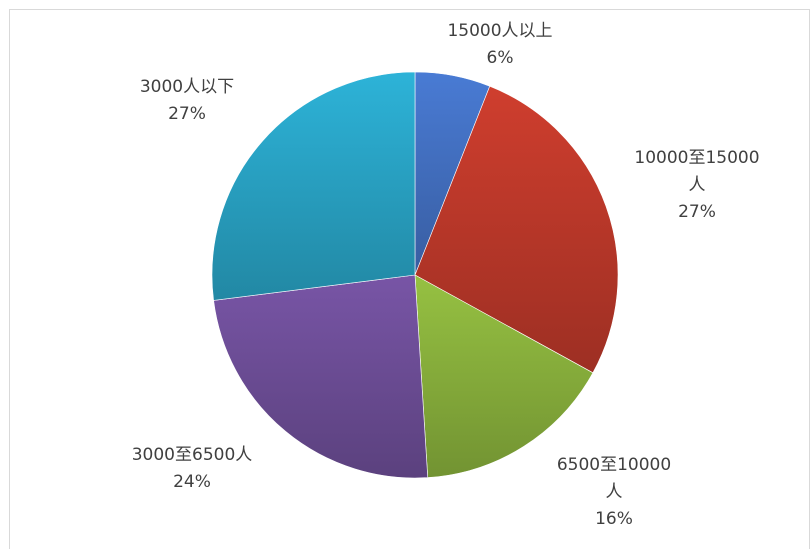 This screenshot has height=549, width=811. What do you see at coordinates (696, 158) in the screenshot?
I see `slice-category: 10000至15000` at bounding box center [696, 158].